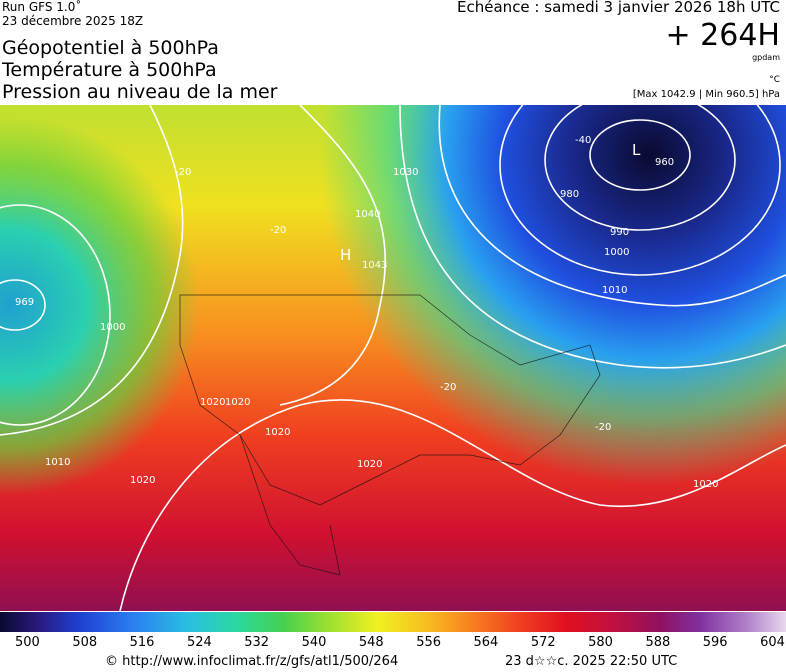 The height and width of the screenshot is (672, 786). Describe the element at coordinates (73, 21) in the screenshot. I see `run-date: 23 décembre 2025 18Z` at that location.